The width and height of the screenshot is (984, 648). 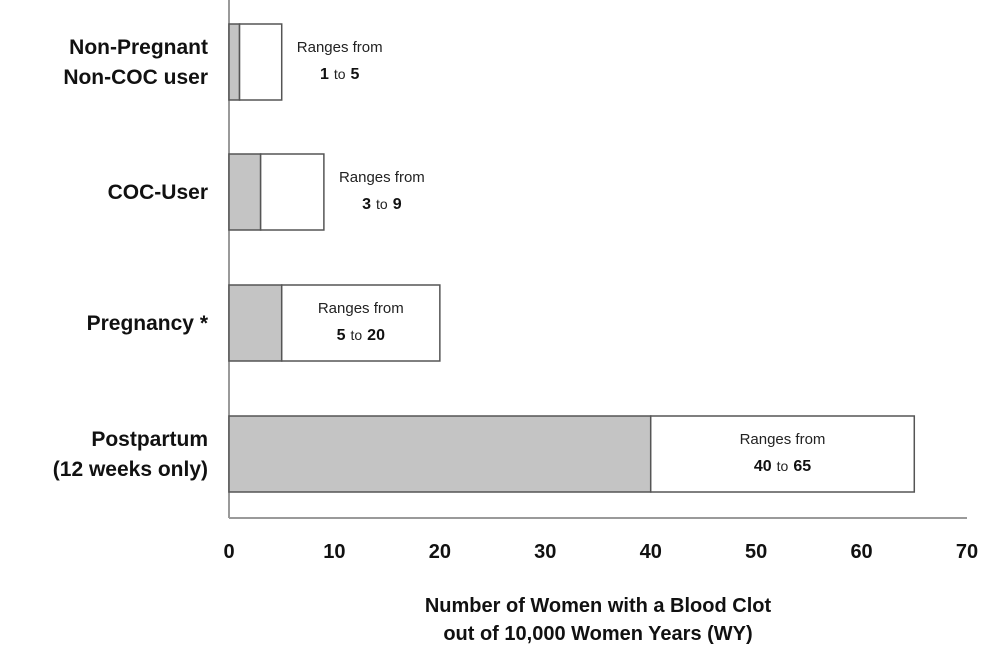 I want to click on range-low-value: 3, so click(x=366, y=204).